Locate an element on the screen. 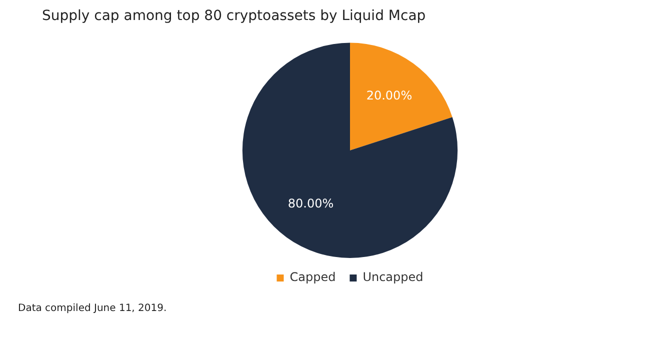 The height and width of the screenshot is (344, 658). legend-label: Uncapped is located at coordinates (393, 277).